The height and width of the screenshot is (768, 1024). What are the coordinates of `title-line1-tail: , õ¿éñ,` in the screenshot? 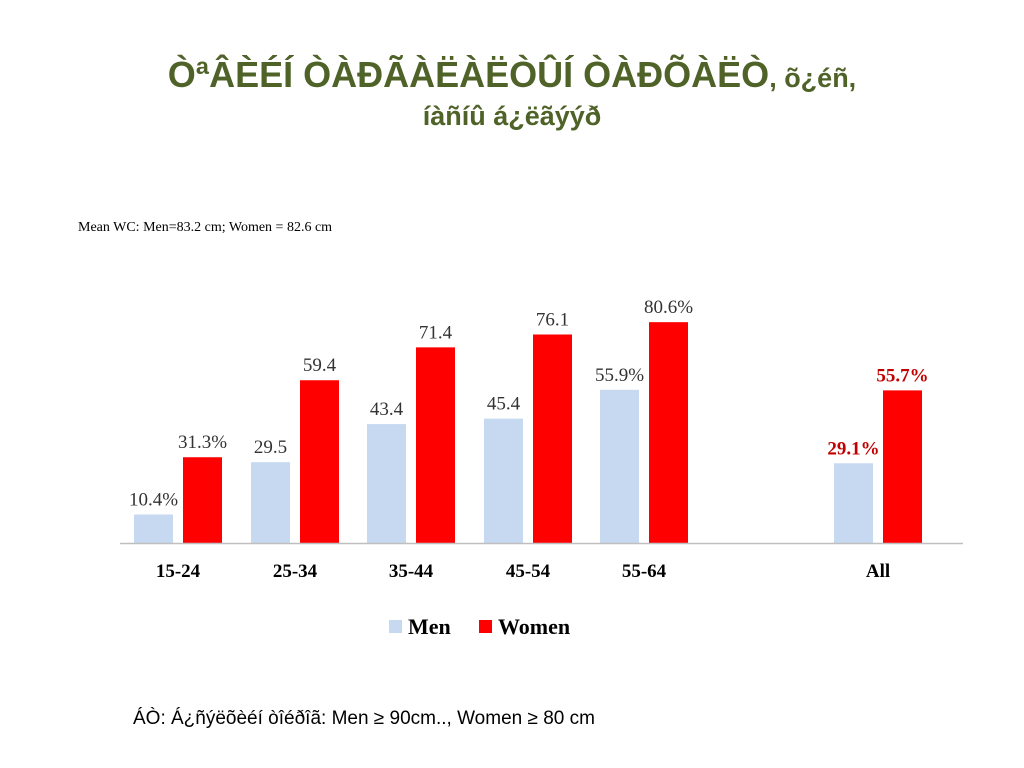 It's located at (813, 78).